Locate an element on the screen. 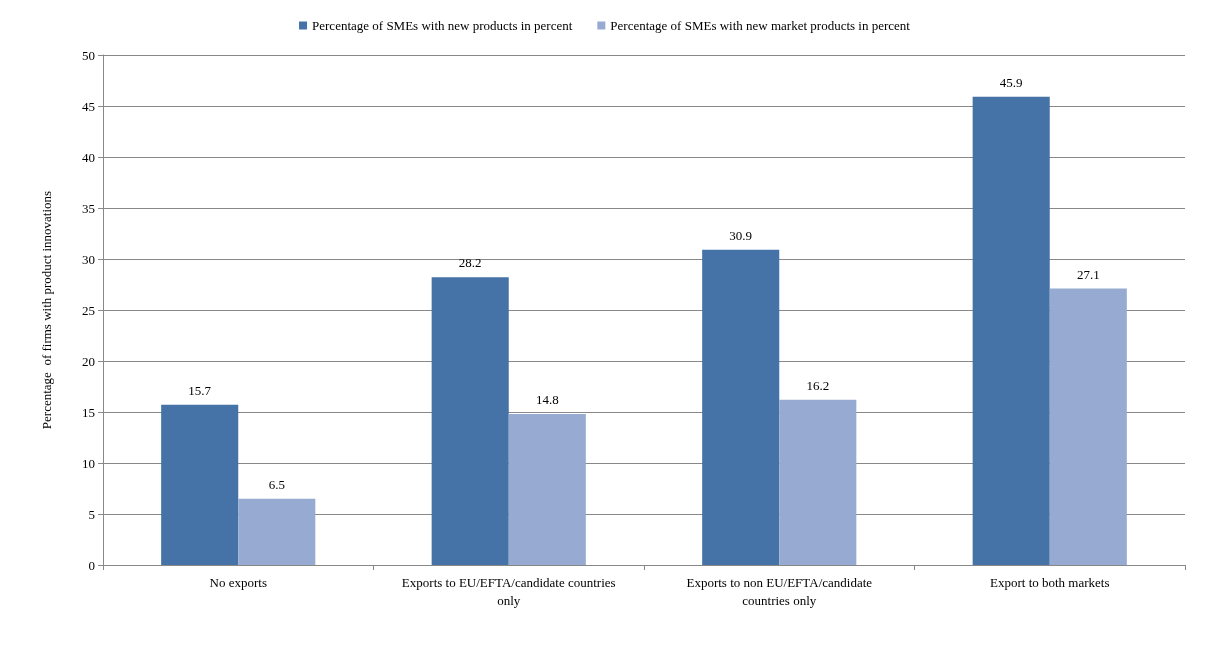  y-tick-label: 40 is located at coordinates (88, 157).